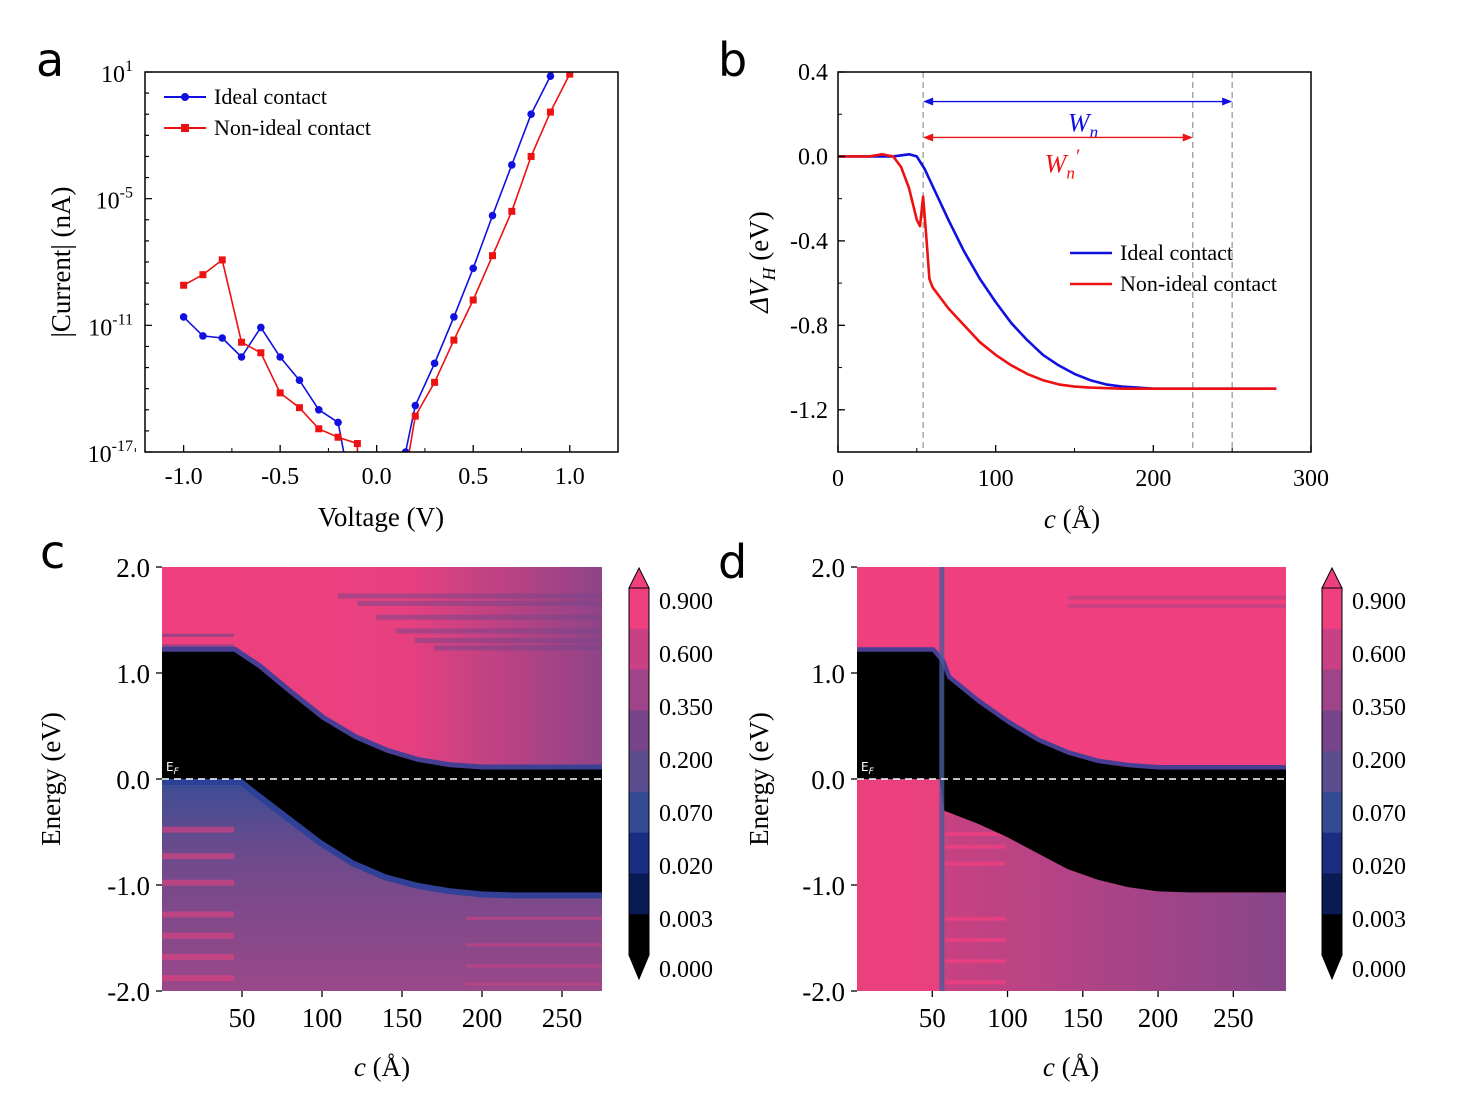 This screenshot has width=1476, height=1100. Describe the element at coordinates (110, 453) in the screenshot. I see `y-tick-label: 10-17` at that location.